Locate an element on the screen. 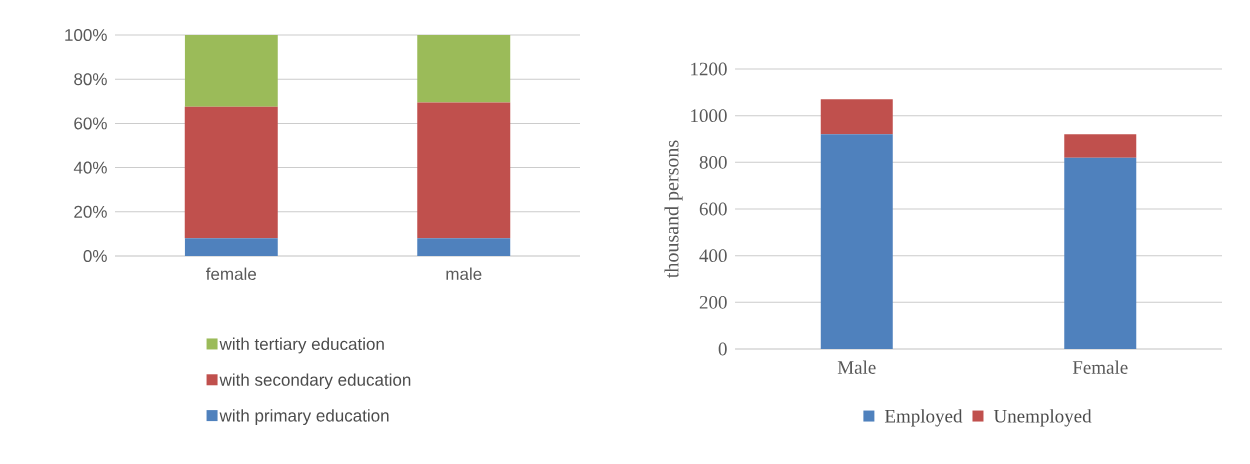  x-tick-label: Male is located at coordinates (856, 367).